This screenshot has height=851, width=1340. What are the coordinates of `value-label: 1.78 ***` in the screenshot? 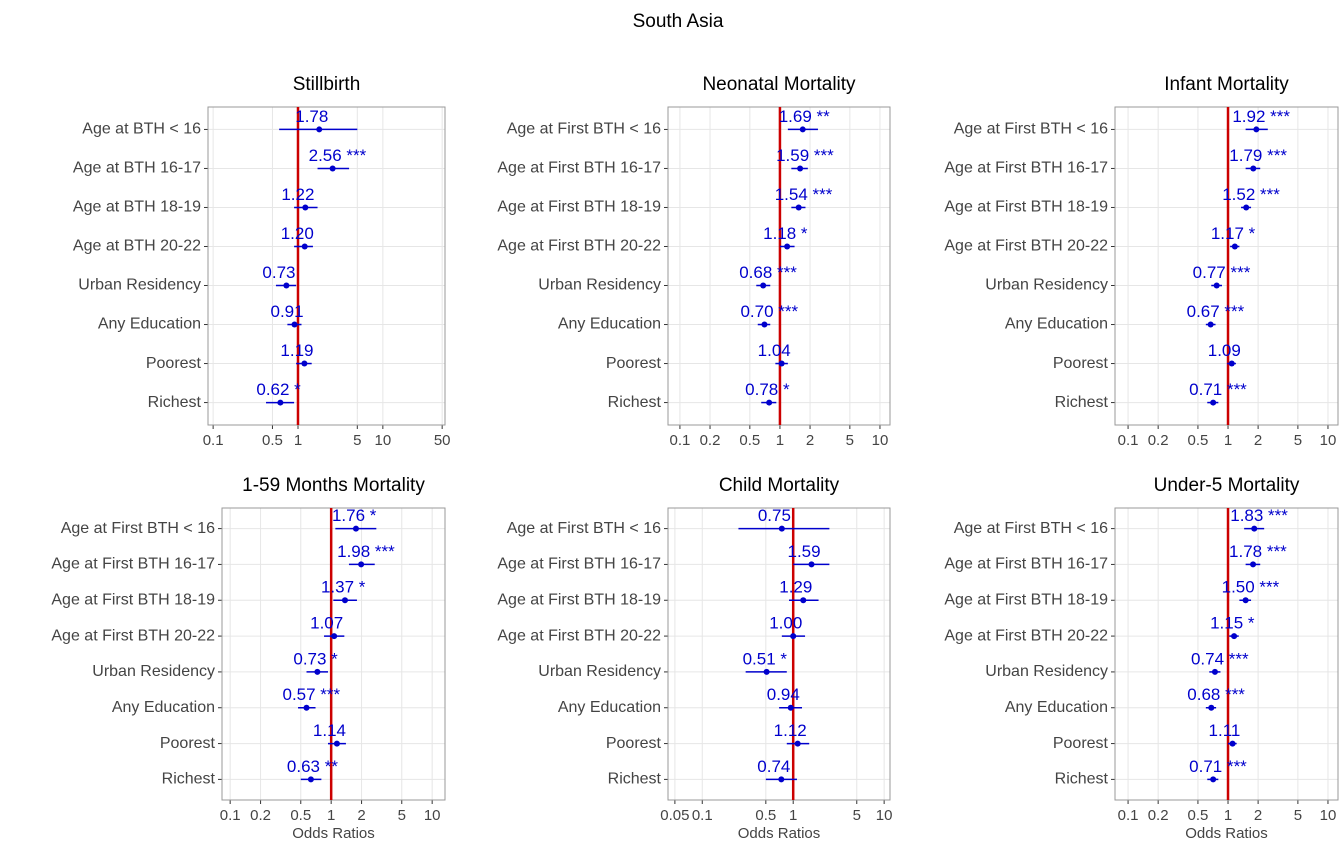 It's located at (1258, 551).